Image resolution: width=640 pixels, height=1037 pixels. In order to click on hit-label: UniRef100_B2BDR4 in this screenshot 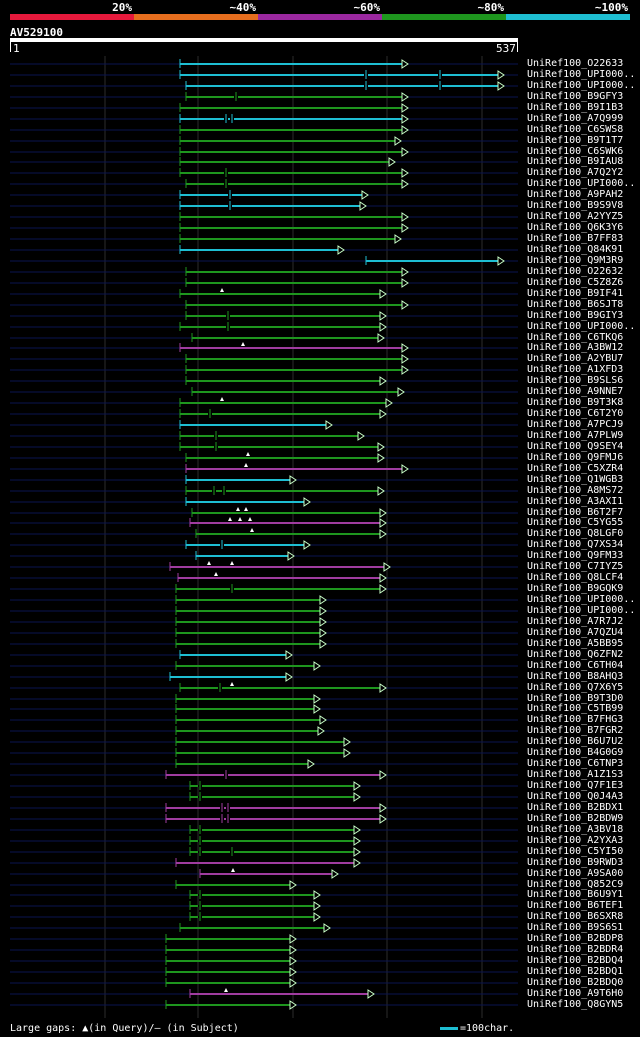, I will do `click(575, 949)`.